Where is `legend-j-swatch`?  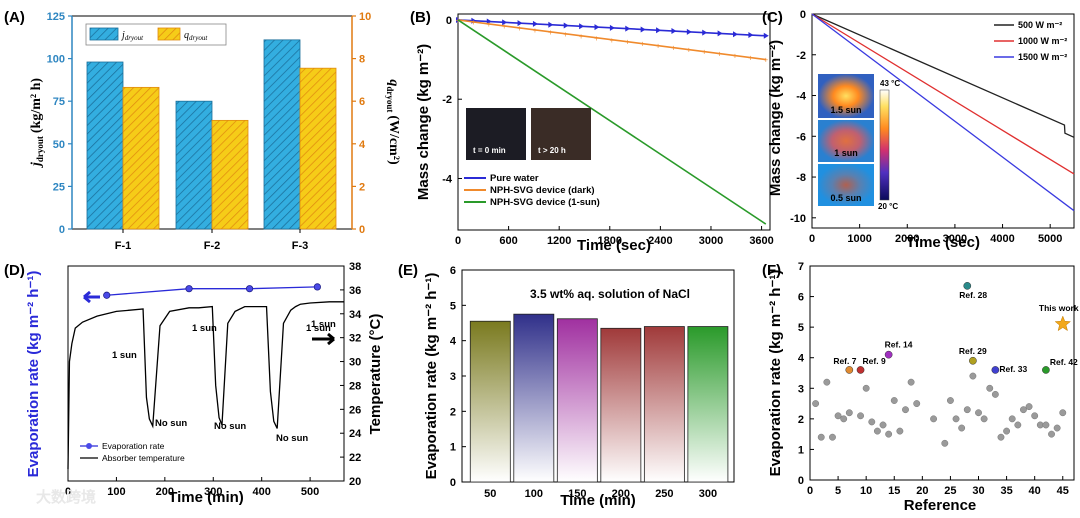
legend-j-swatch is located at coordinates (104, 34).